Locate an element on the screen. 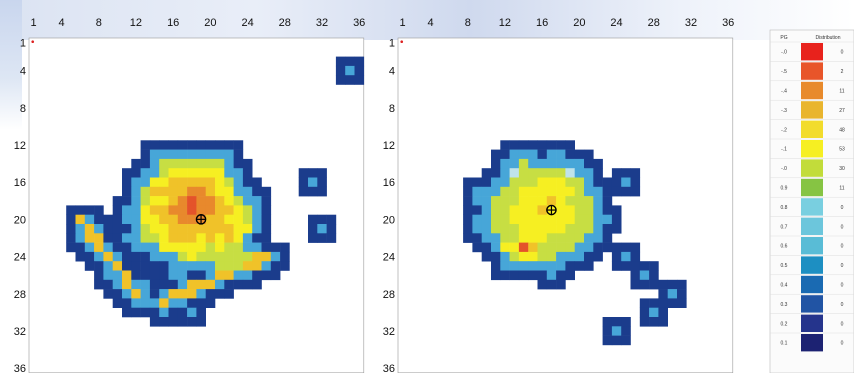  legend-pg-label: -.3 is located at coordinates (784, 111).